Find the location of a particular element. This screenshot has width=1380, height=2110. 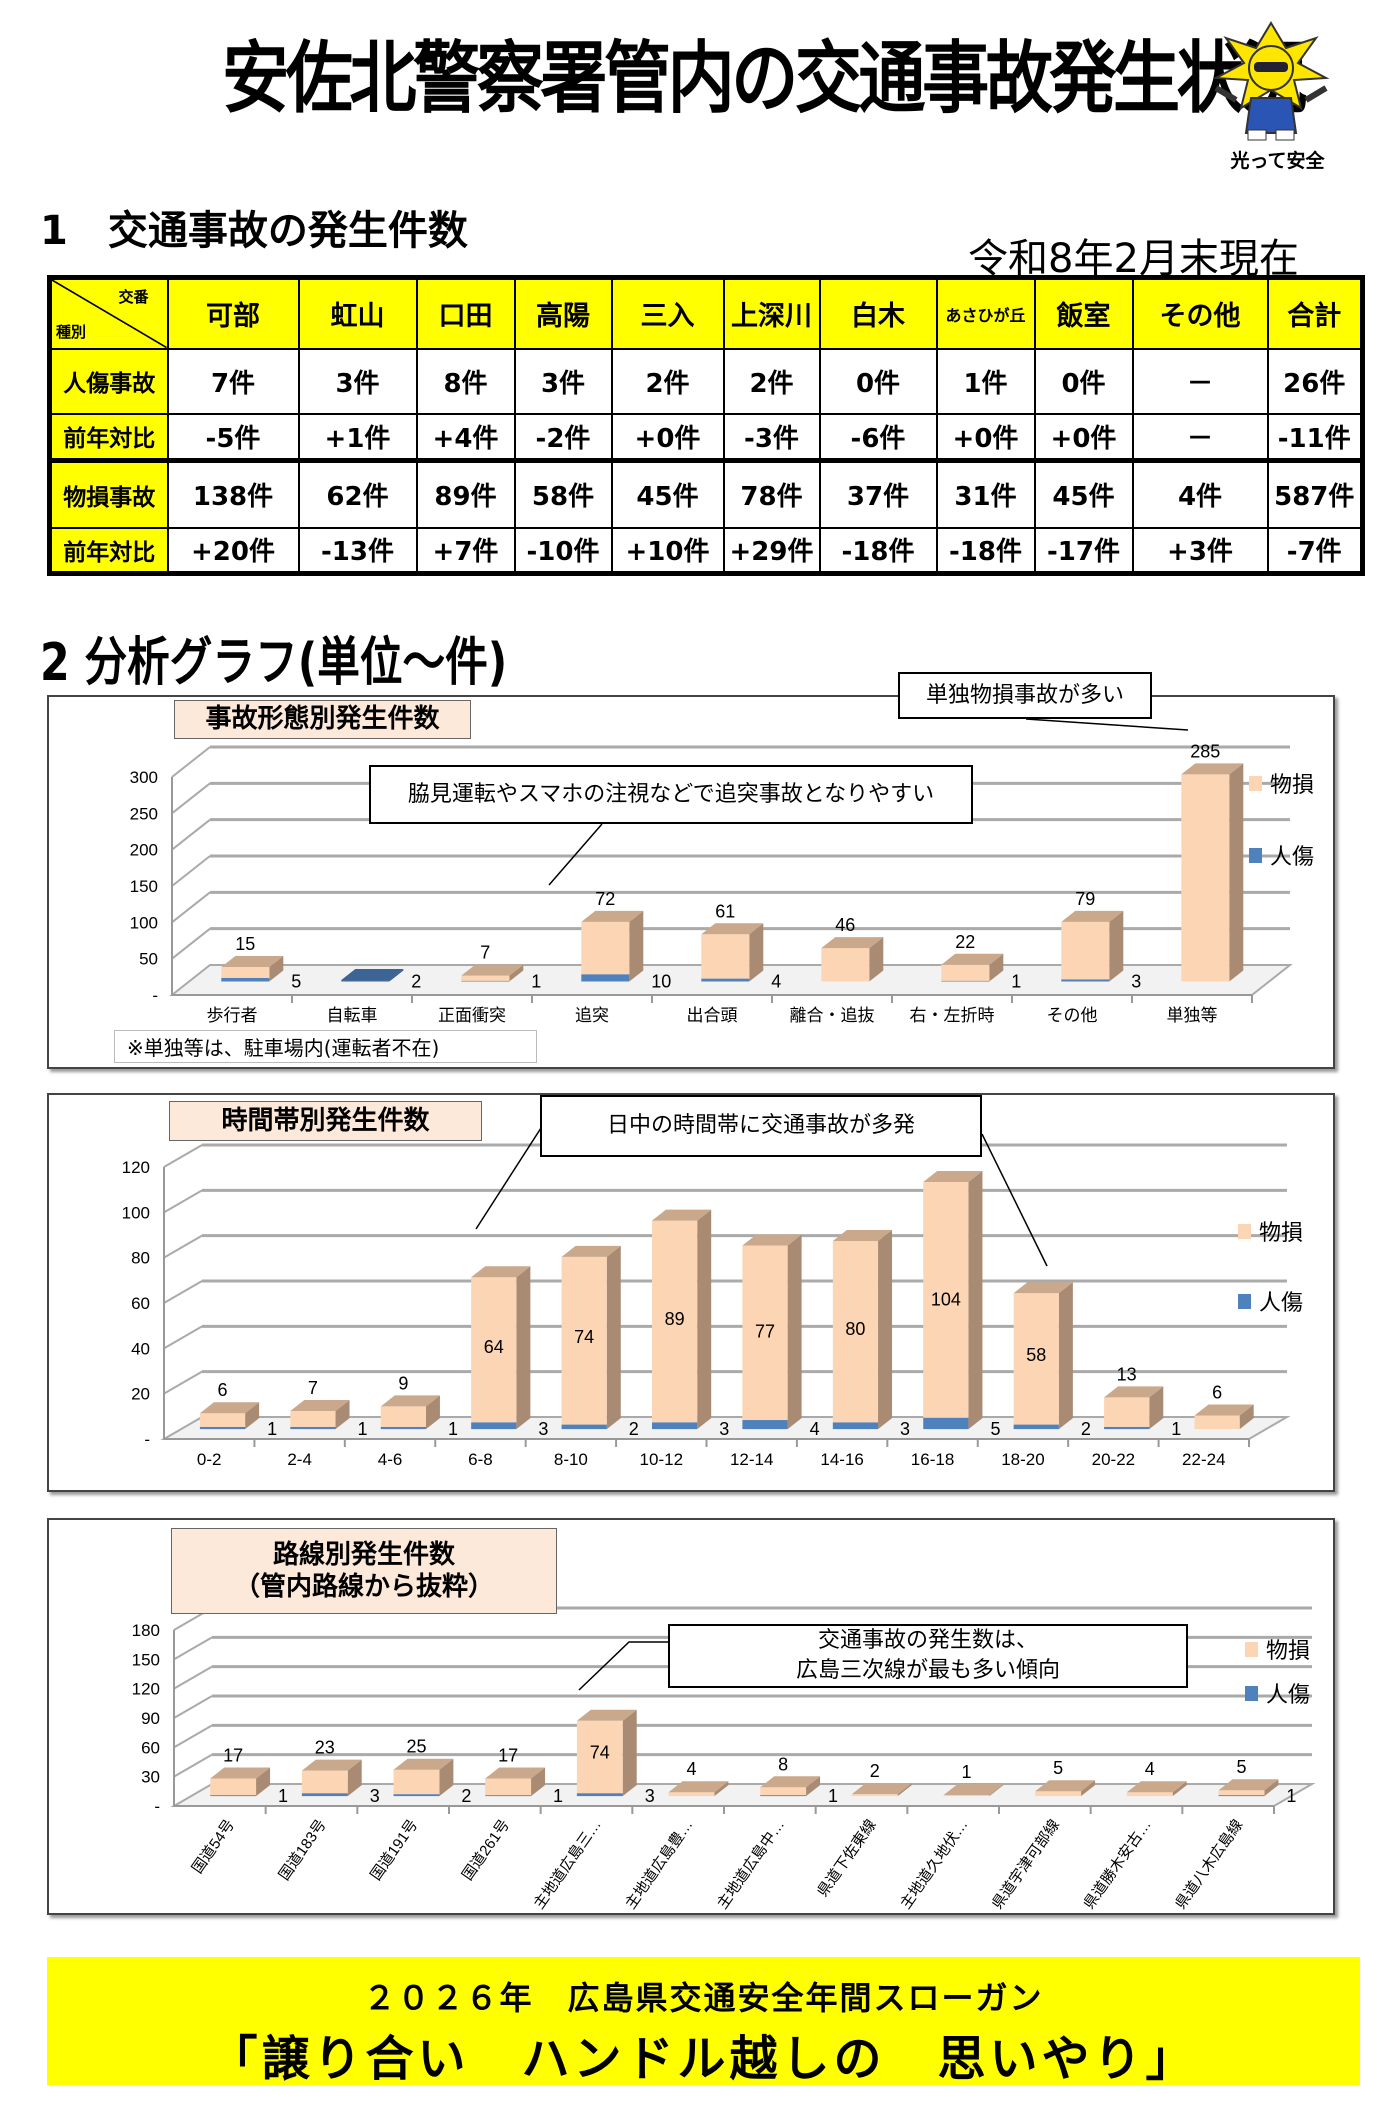

data-label-injury: 4 is located at coordinates (815, 1429).